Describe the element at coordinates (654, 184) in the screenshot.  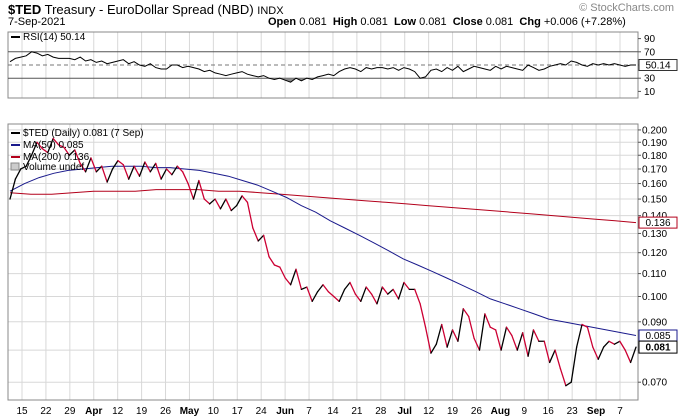
I see `price-tick-label: 0.160` at that location.